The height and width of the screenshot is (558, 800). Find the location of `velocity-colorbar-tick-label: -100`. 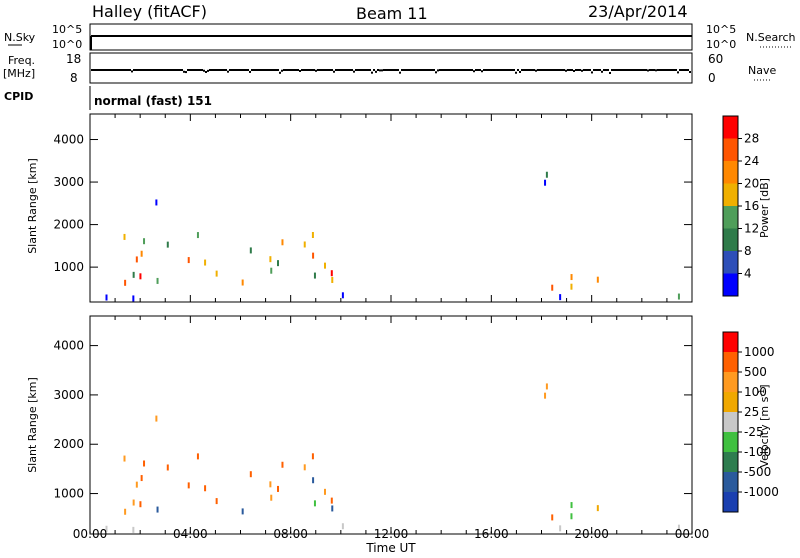

velocity-colorbar-tick-label: -100 is located at coordinates (757, 452).